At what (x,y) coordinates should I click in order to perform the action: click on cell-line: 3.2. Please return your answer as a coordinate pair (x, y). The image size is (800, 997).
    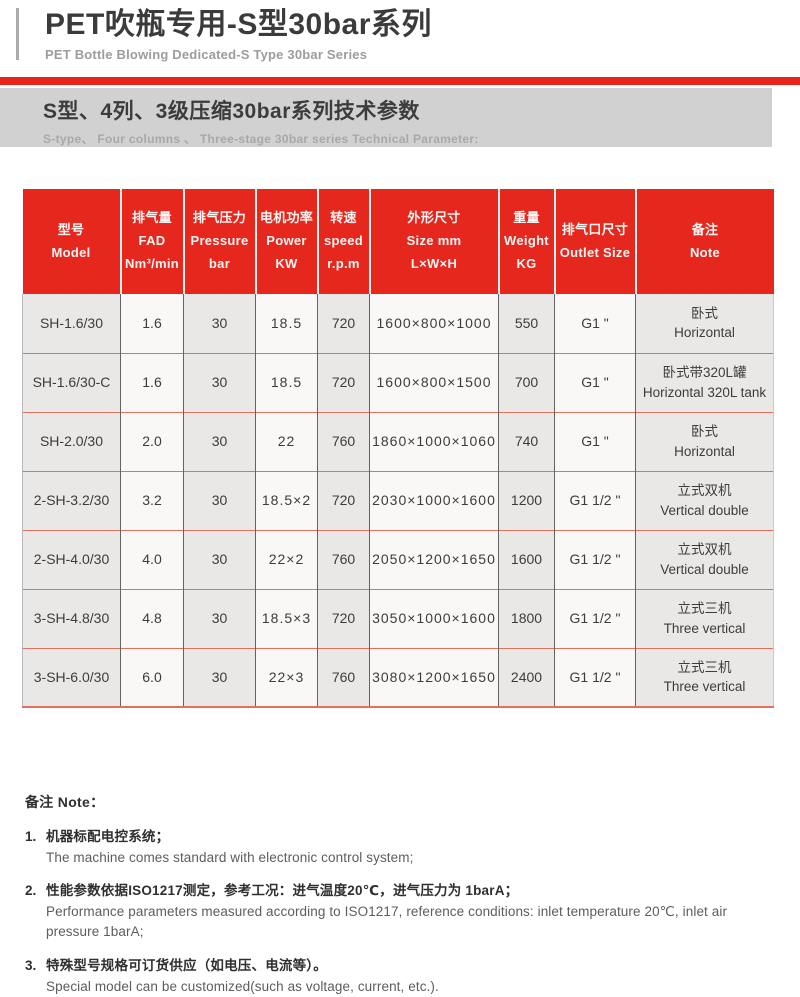
    Looking at the image, I should click on (152, 500).